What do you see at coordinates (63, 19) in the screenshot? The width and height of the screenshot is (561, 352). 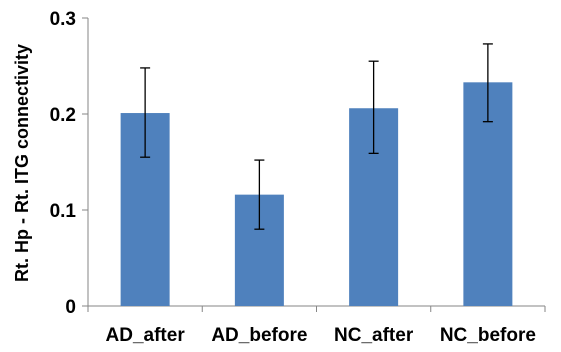 I see `y-tick-label: 0.3` at bounding box center [63, 19].